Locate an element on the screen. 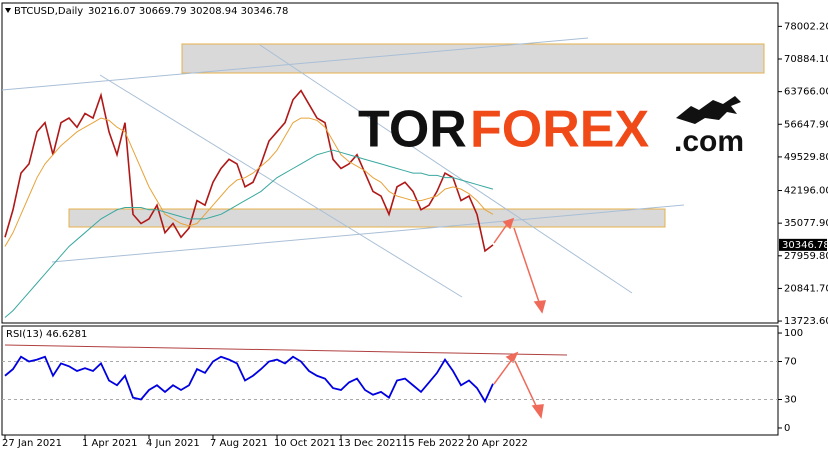  logo-text: .com is located at coordinates (709, 141).